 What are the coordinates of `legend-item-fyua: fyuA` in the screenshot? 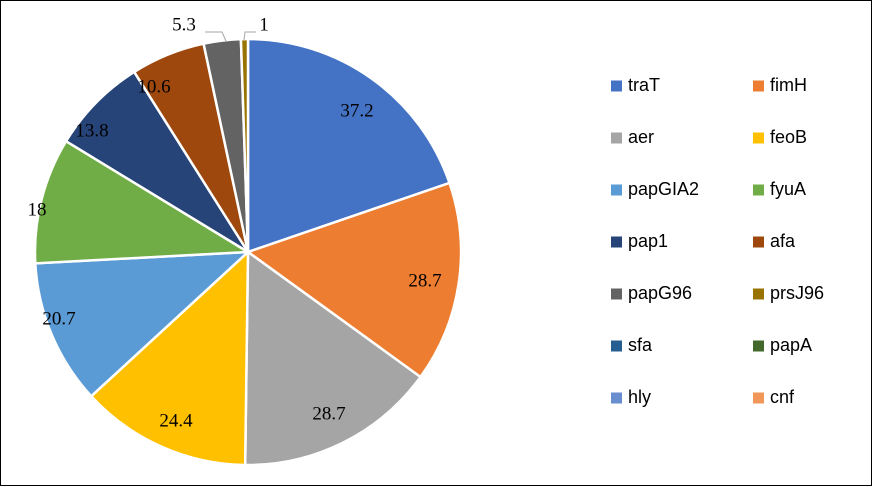 It's located at (779, 189).